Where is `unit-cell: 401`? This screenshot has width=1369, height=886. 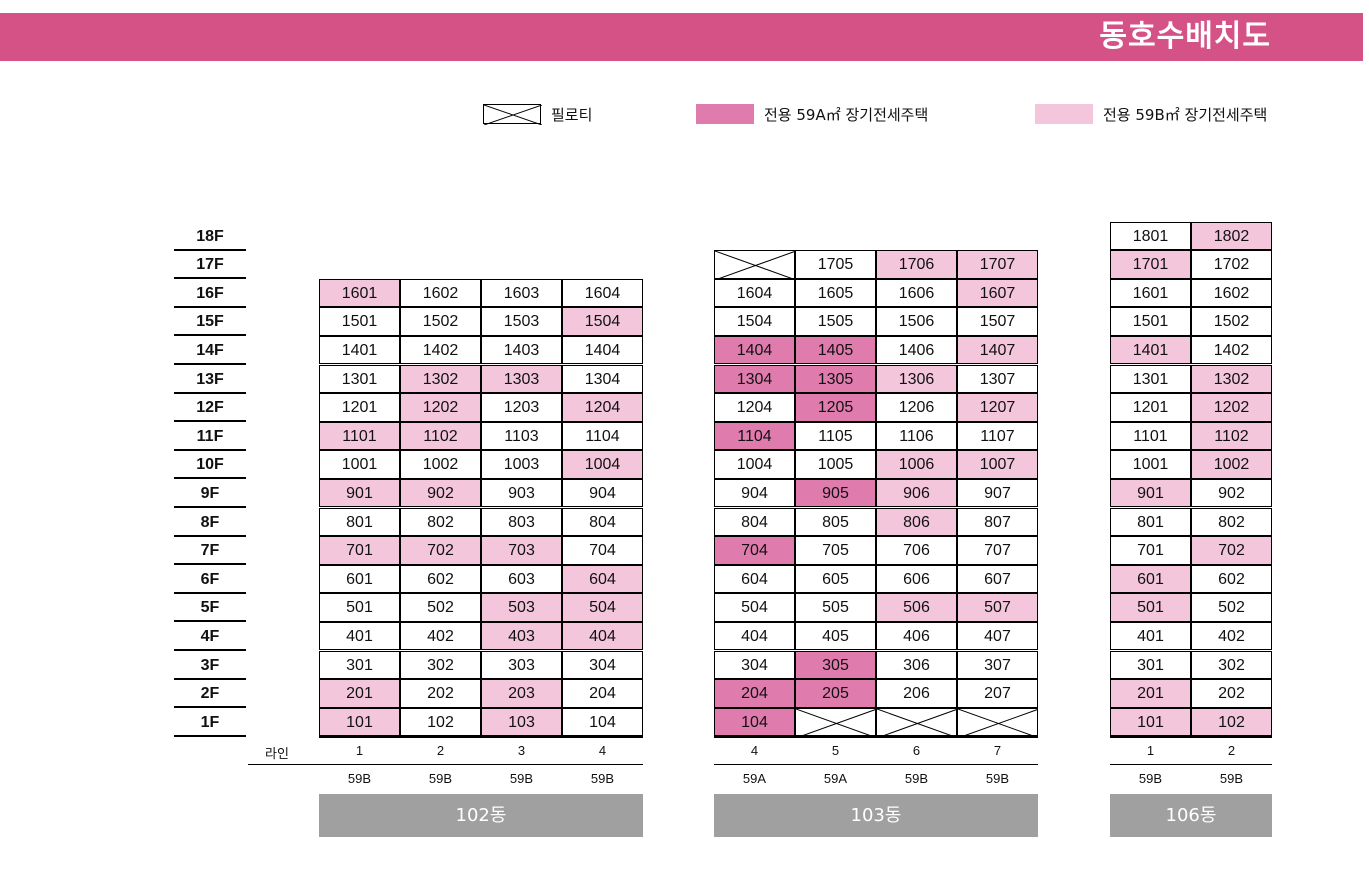 unit-cell: 401 is located at coordinates (1150, 636).